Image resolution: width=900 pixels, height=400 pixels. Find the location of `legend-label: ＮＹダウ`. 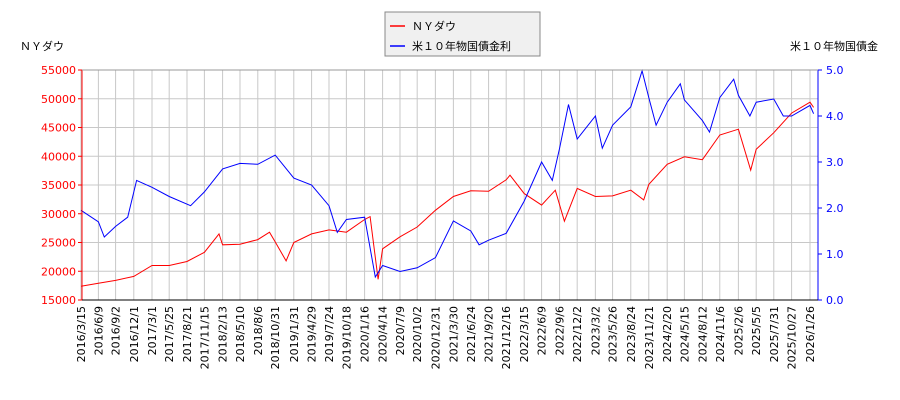

legend-label: ＮＹダウ is located at coordinates (434, 26).